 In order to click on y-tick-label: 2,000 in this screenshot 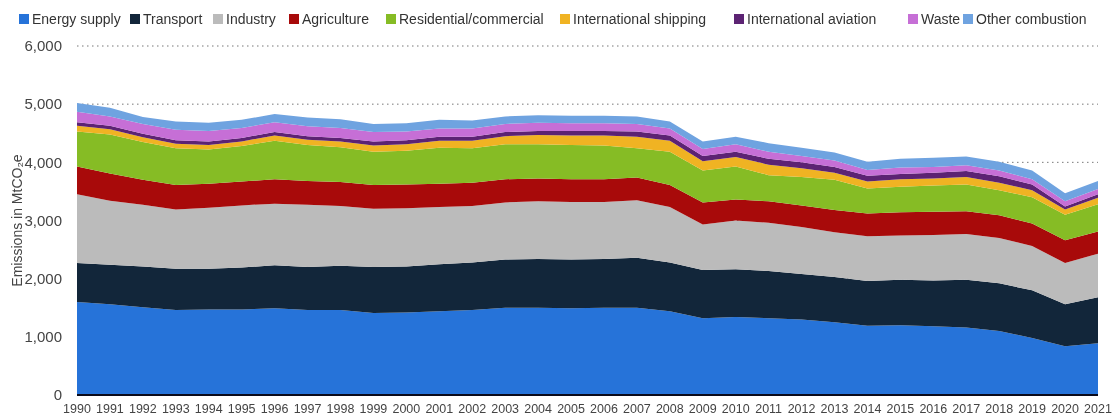, I will do `click(43, 278)`.